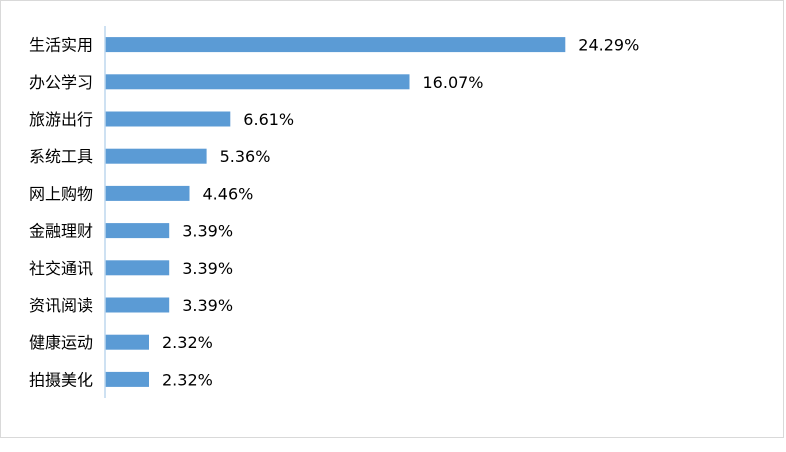 The image size is (786, 452). What do you see at coordinates (61, 268) in the screenshot?
I see `category-label: 社交通讯` at bounding box center [61, 268].